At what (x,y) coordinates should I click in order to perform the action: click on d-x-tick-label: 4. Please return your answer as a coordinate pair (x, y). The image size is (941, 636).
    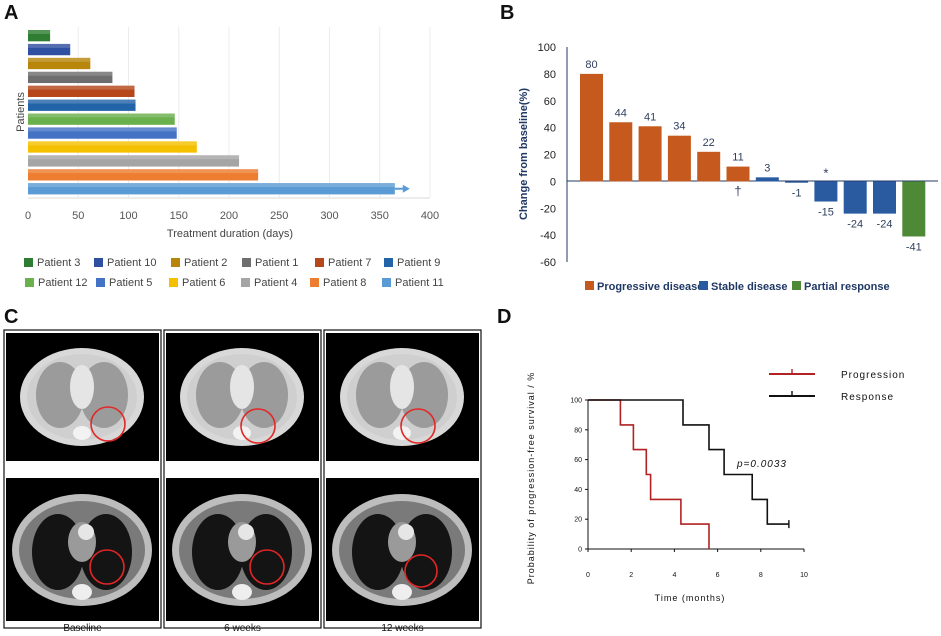
    Looking at the image, I should click on (674, 575).